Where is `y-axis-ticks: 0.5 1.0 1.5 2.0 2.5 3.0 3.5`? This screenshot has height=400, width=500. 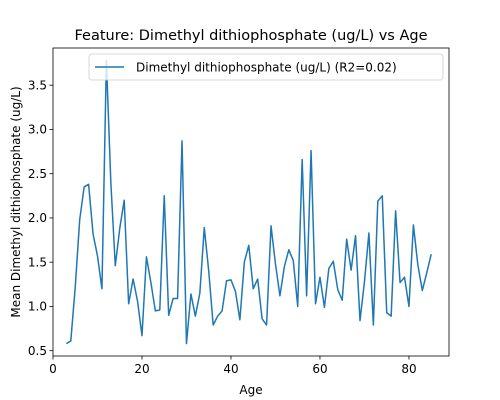 y-axis-ticks: 0.5 1.0 1.5 2.0 2.5 3.0 3.5 is located at coordinates (40, 218).